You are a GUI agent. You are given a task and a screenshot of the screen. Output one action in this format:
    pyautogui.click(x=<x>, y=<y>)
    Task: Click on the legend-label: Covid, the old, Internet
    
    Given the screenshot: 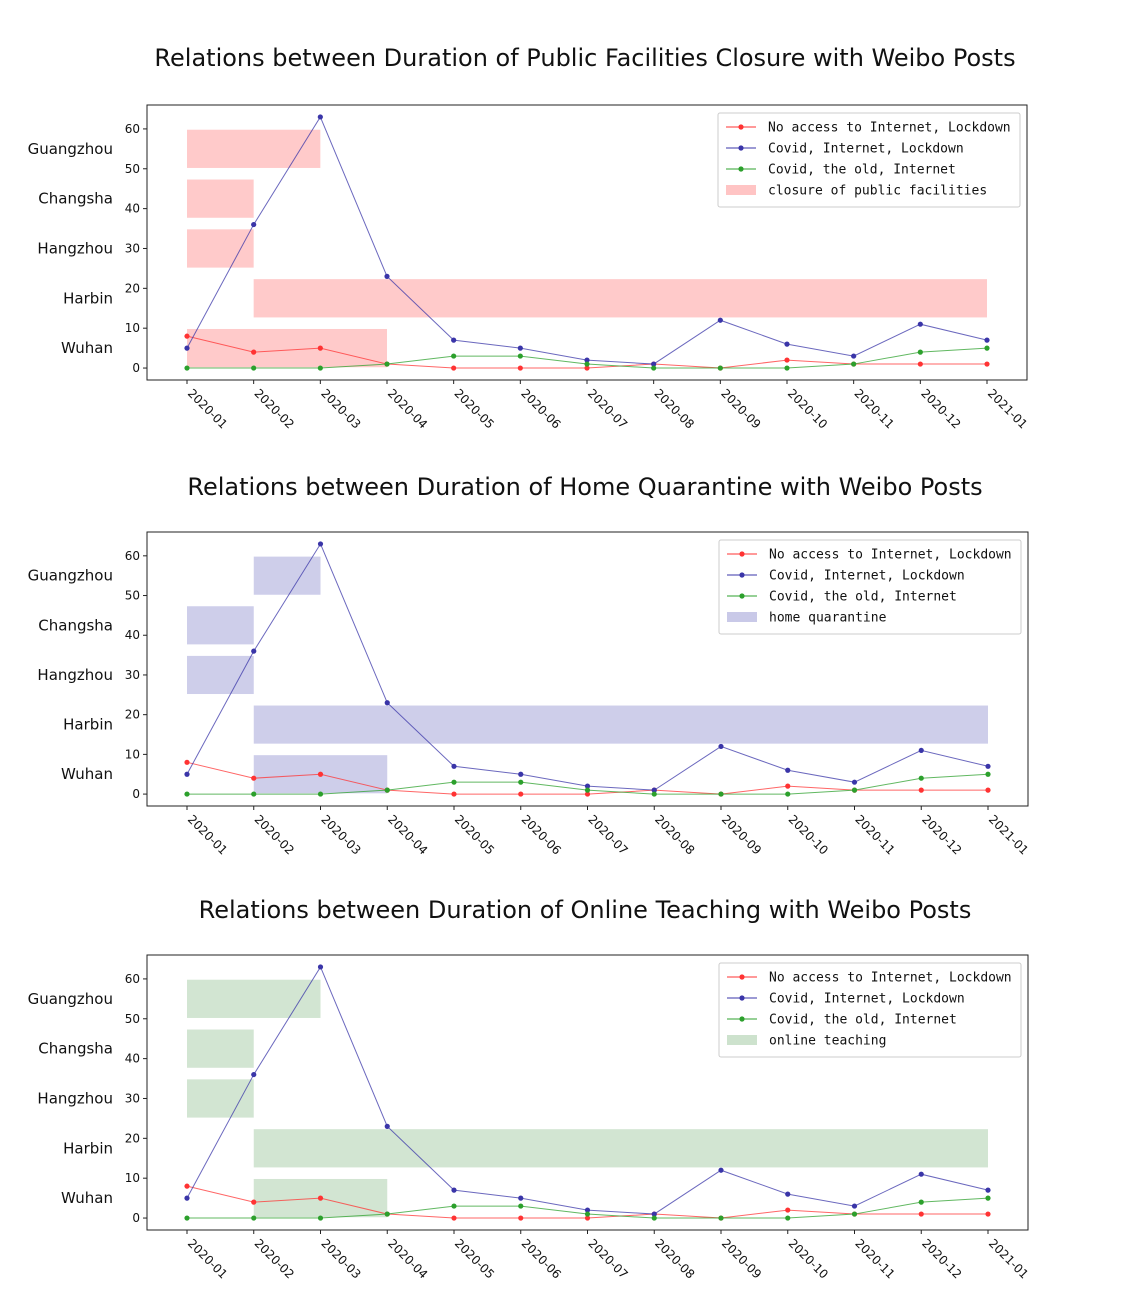 What is the action you would take?
    pyautogui.click(x=863, y=1020)
    